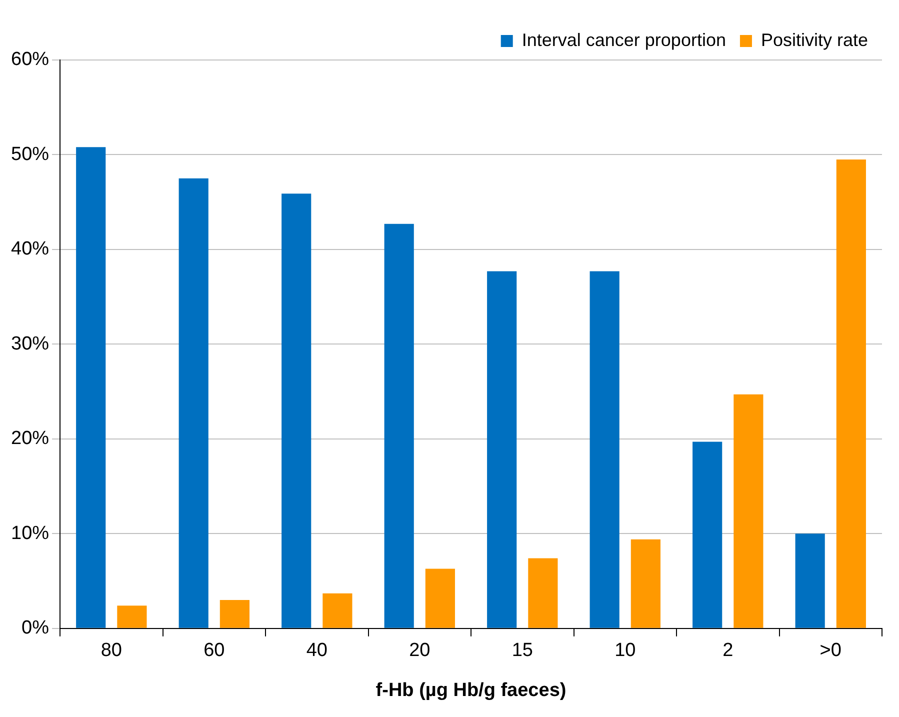  What do you see at coordinates (728, 651) in the screenshot?
I see `x-tick-label: 2` at bounding box center [728, 651].